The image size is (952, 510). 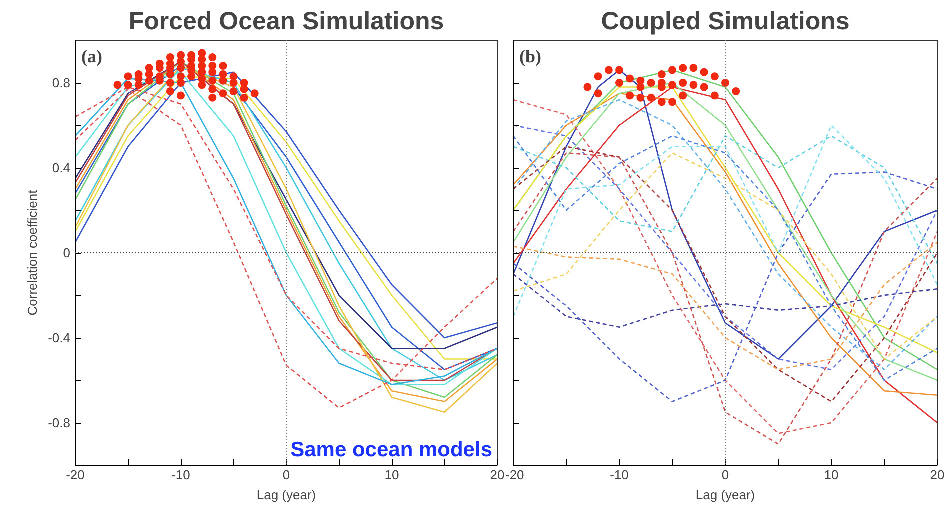 I want to click on annotation: Same ocean models, so click(x=391, y=450).